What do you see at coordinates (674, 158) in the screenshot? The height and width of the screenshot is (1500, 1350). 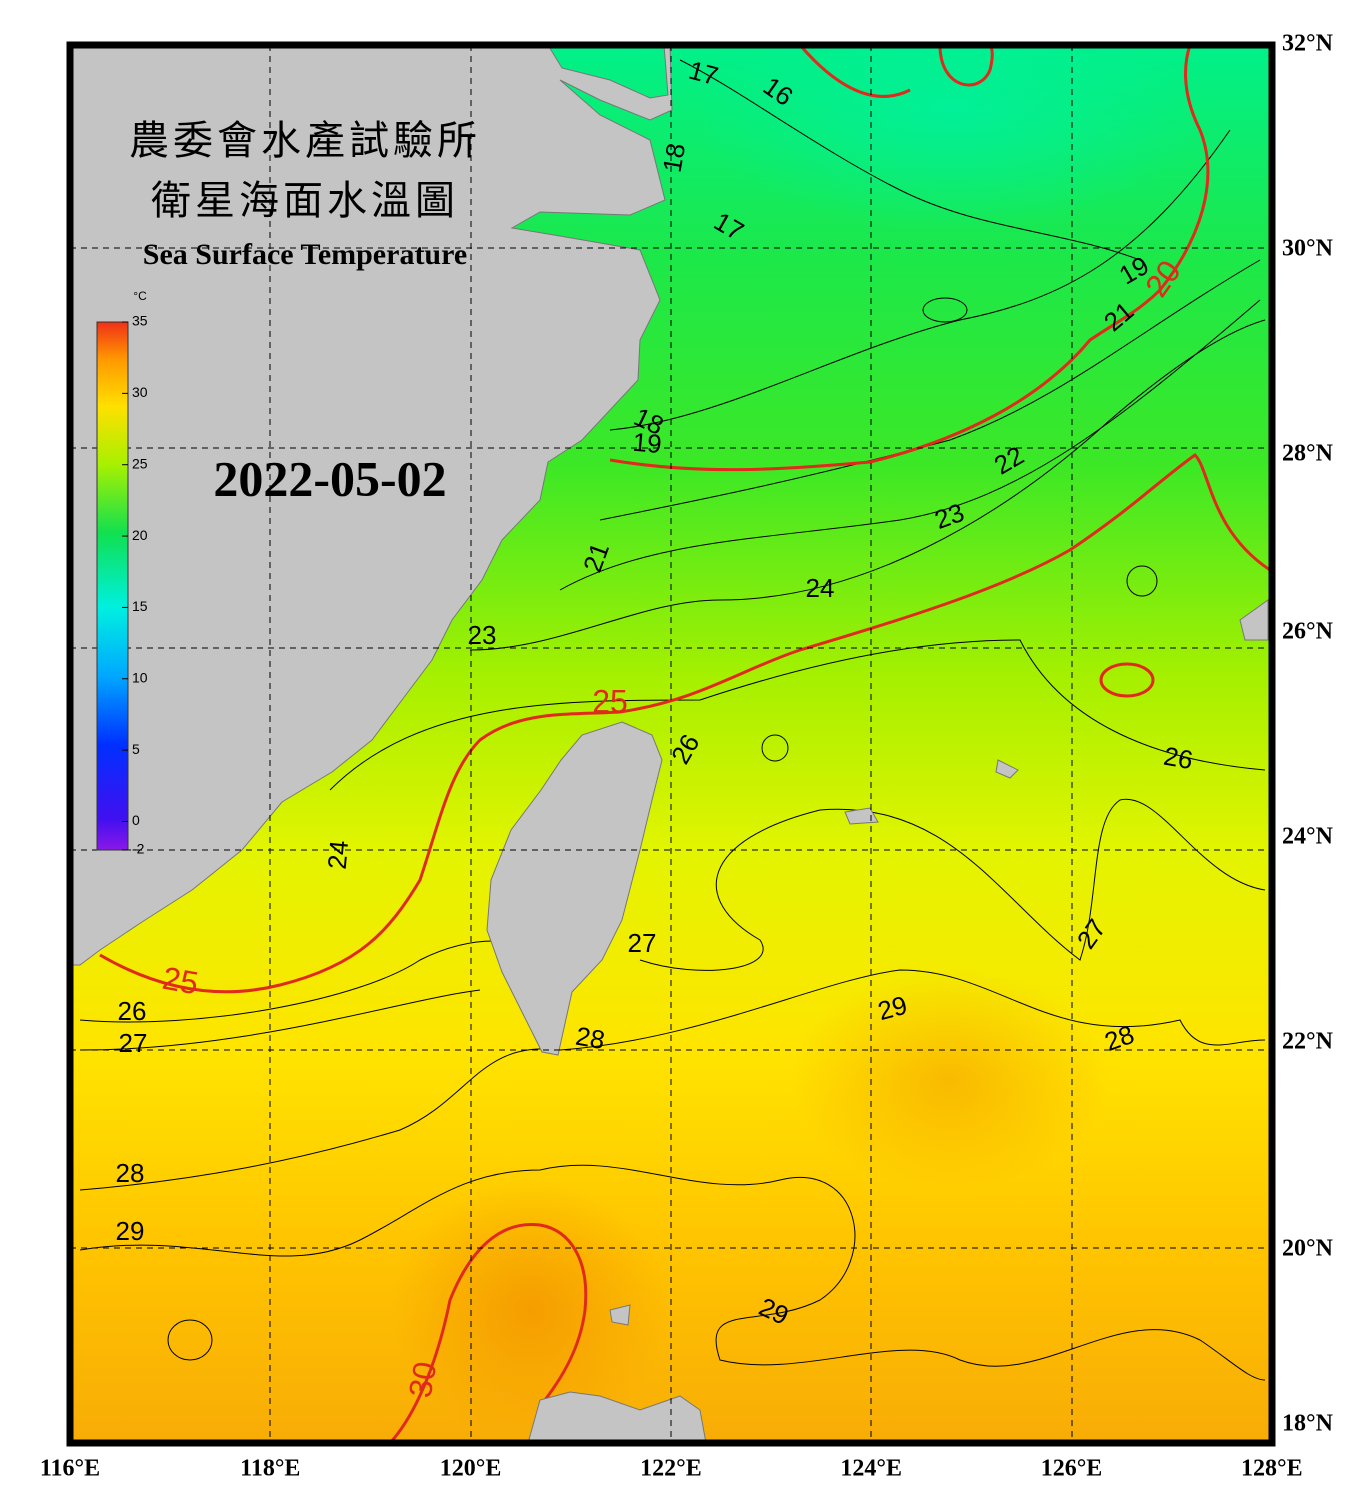 I see `contour-label: 18` at bounding box center [674, 158].